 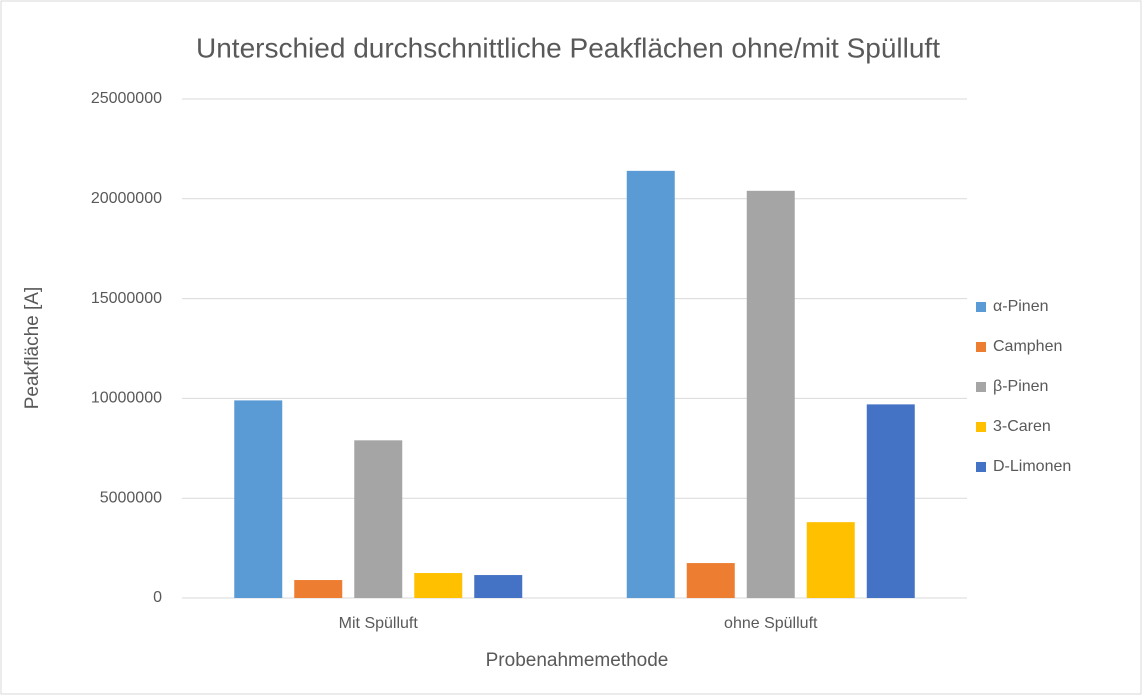 What do you see at coordinates (32, 348) in the screenshot?
I see `y-axis-title: Peakfläche [A]` at bounding box center [32, 348].